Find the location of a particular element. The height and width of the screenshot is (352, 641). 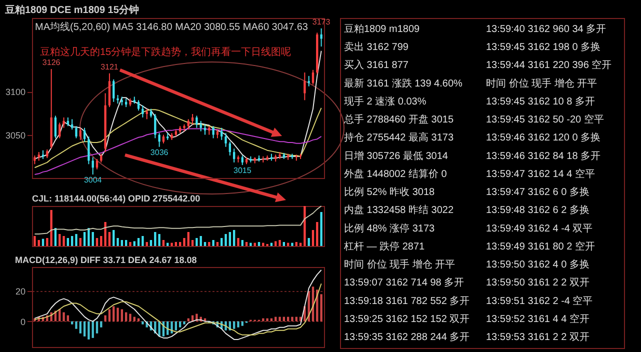

text: 豆粕1809 m1809 is located at coordinates (382, 29).